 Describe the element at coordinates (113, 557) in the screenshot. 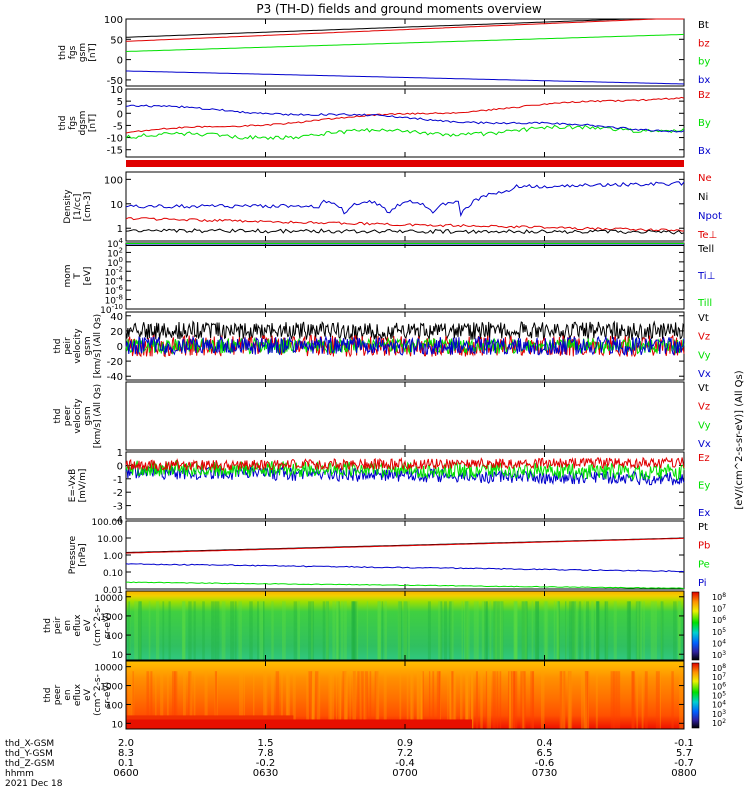

I see `y-tick-label: 1.00` at that location.